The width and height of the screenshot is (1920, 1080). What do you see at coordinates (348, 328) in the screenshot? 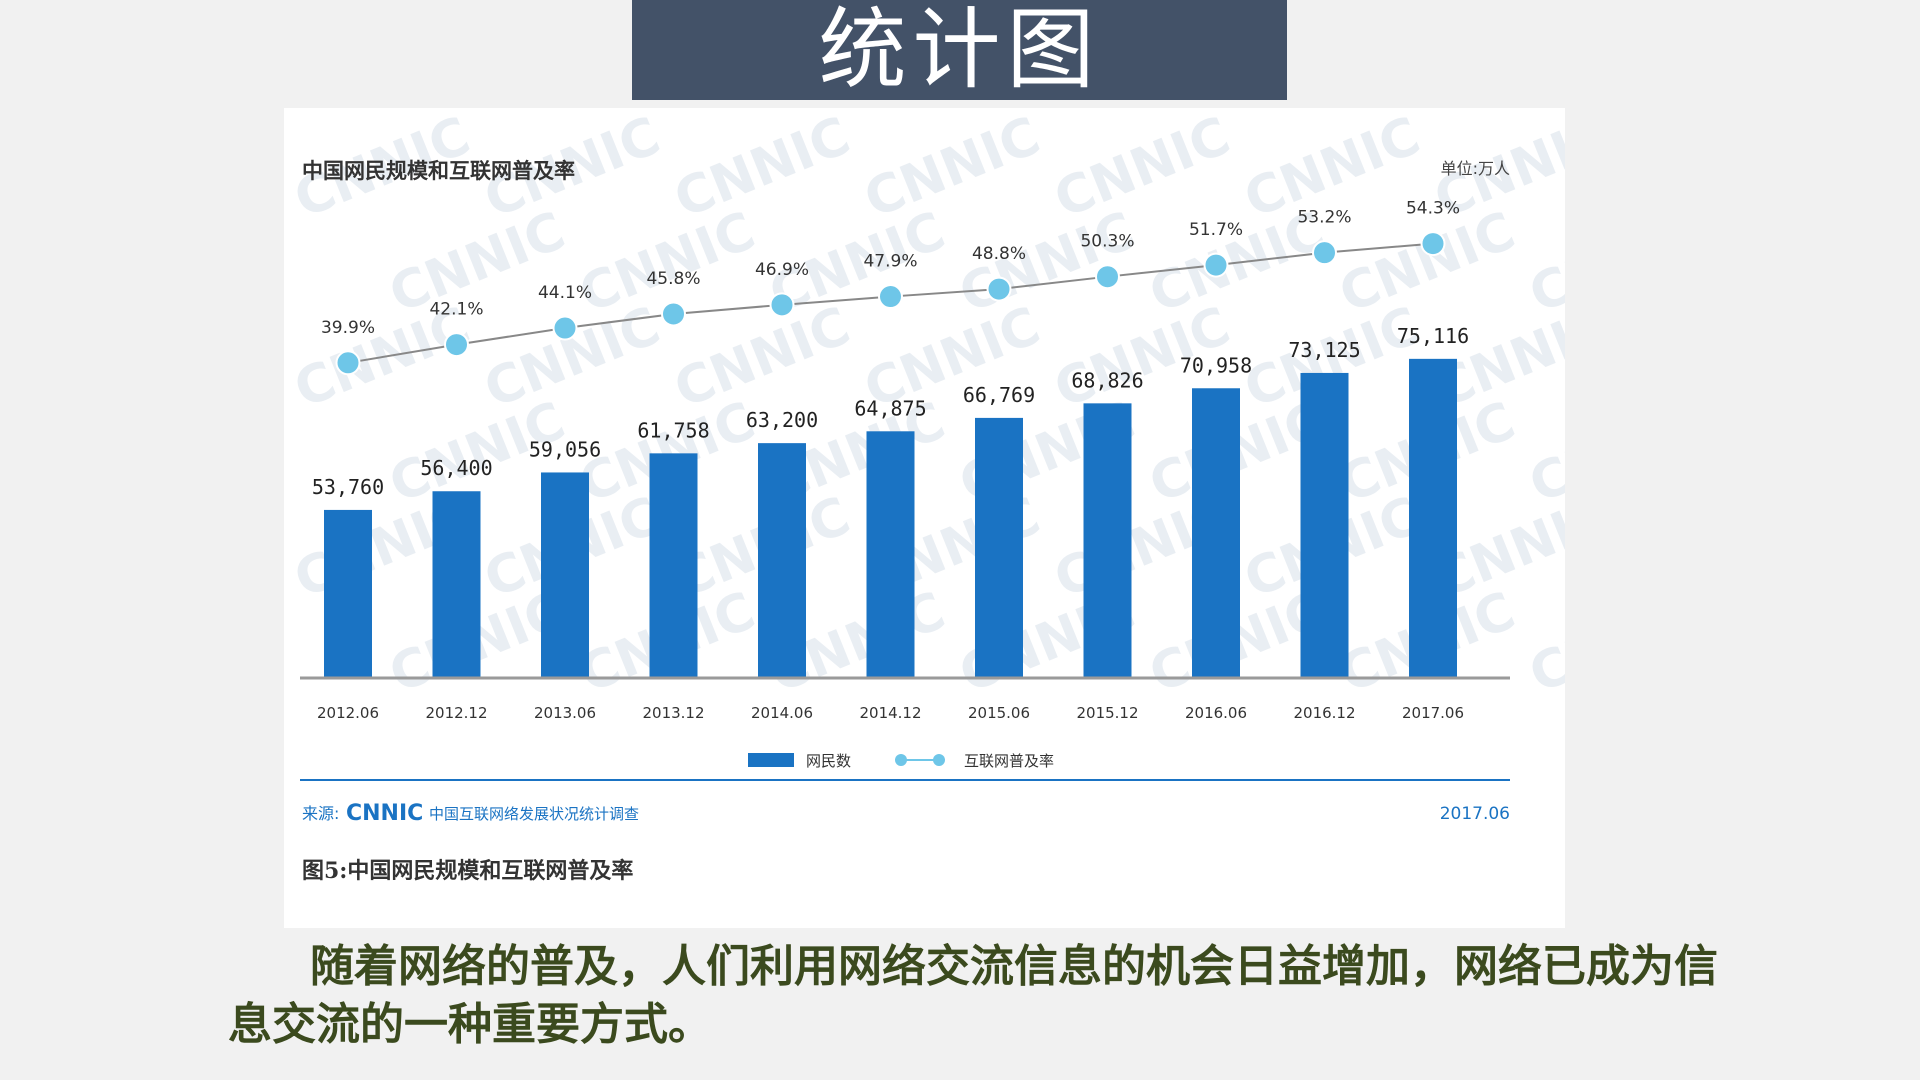
I see `rate-value-label: 39.9%` at bounding box center [348, 328].